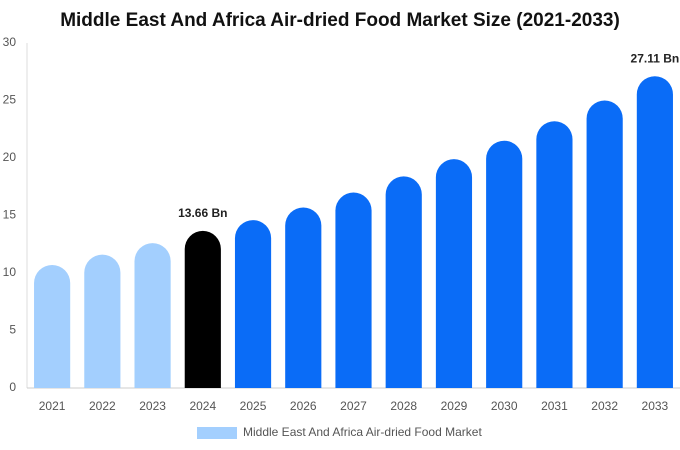 Image resolution: width=680 pixels, height=450 pixels. What do you see at coordinates (52, 406) in the screenshot?
I see `x-tick-label: 2021` at bounding box center [52, 406].